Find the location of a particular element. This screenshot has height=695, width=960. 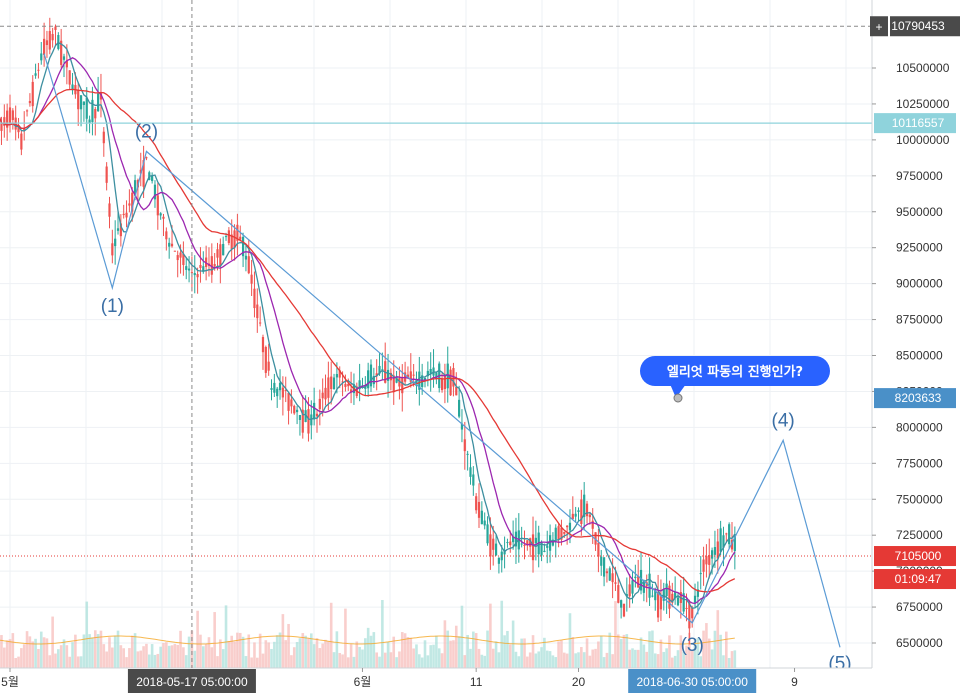

annotation-bubble-box is located at coordinates (735, 371).